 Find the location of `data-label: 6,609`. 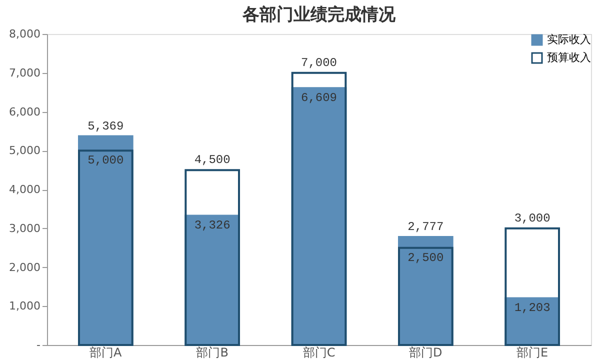

data-label: 6,609 is located at coordinates (319, 98).